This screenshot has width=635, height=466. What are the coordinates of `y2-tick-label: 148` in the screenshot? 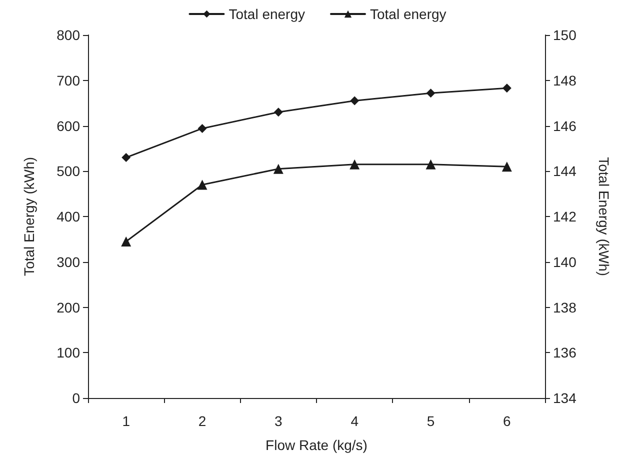 It's located at (565, 80).